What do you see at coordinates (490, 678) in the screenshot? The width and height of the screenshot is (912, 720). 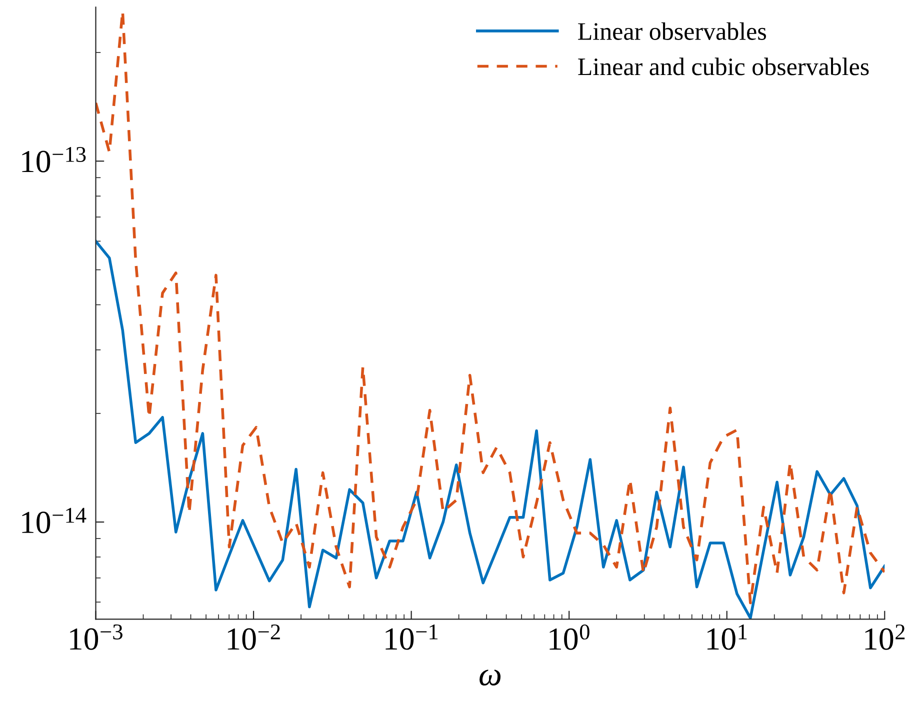 I see `x-axis-title: ω` at bounding box center [490, 678].